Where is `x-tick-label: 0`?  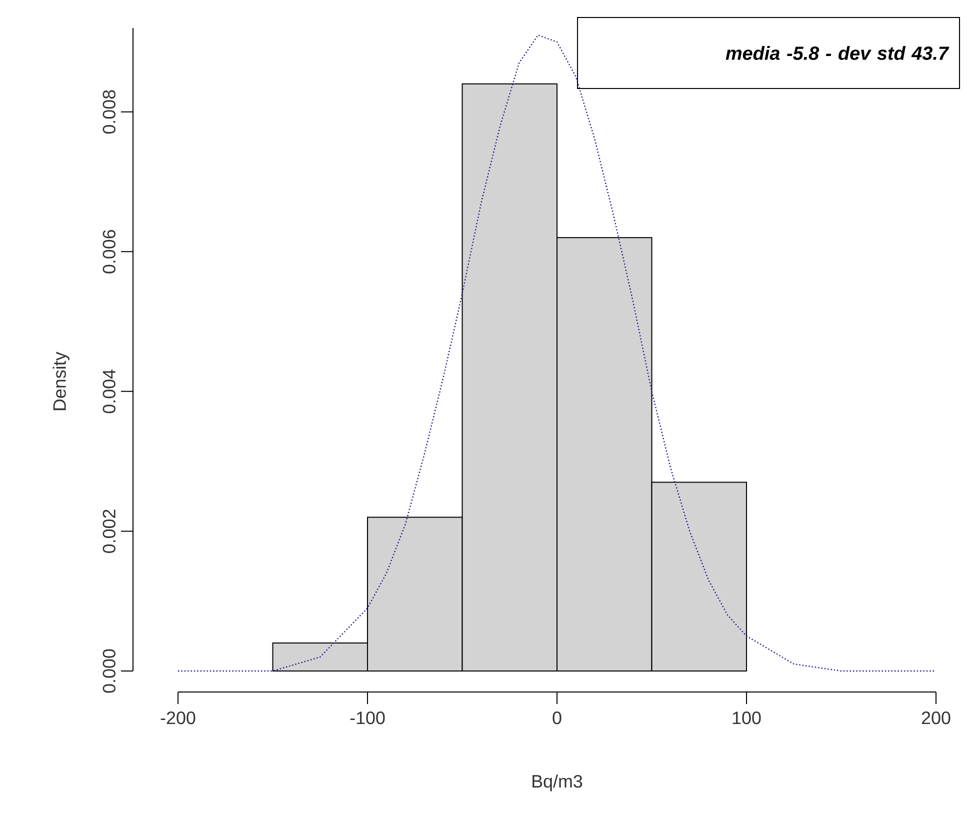
x-tick-label: 0 is located at coordinates (557, 718).